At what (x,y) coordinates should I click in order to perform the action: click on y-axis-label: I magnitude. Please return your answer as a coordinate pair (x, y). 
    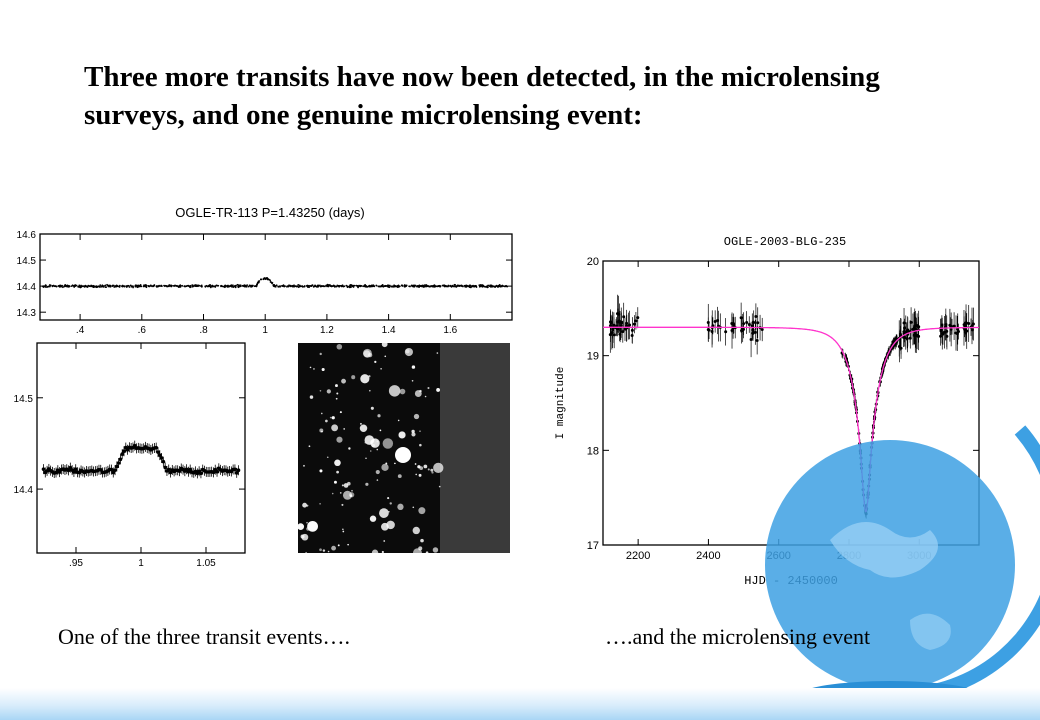
    Looking at the image, I should click on (561, 403).